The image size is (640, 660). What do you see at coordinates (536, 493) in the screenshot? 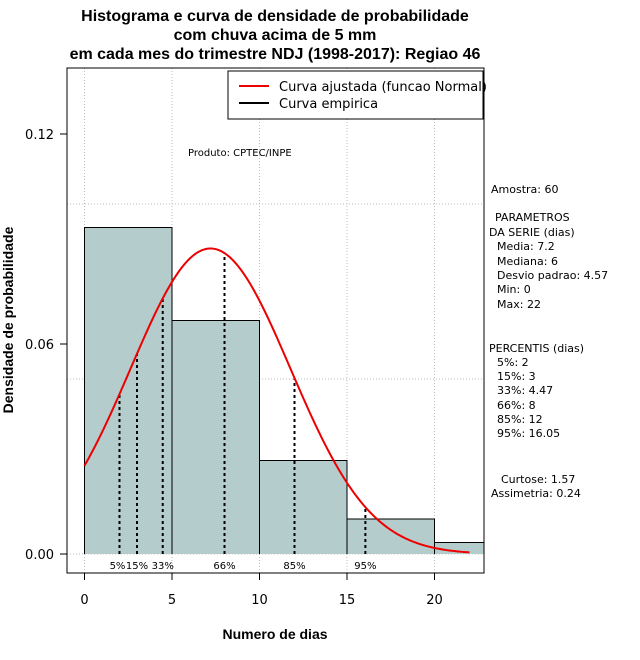
I see `skewness: Assimetria: 0.24` at bounding box center [536, 493].